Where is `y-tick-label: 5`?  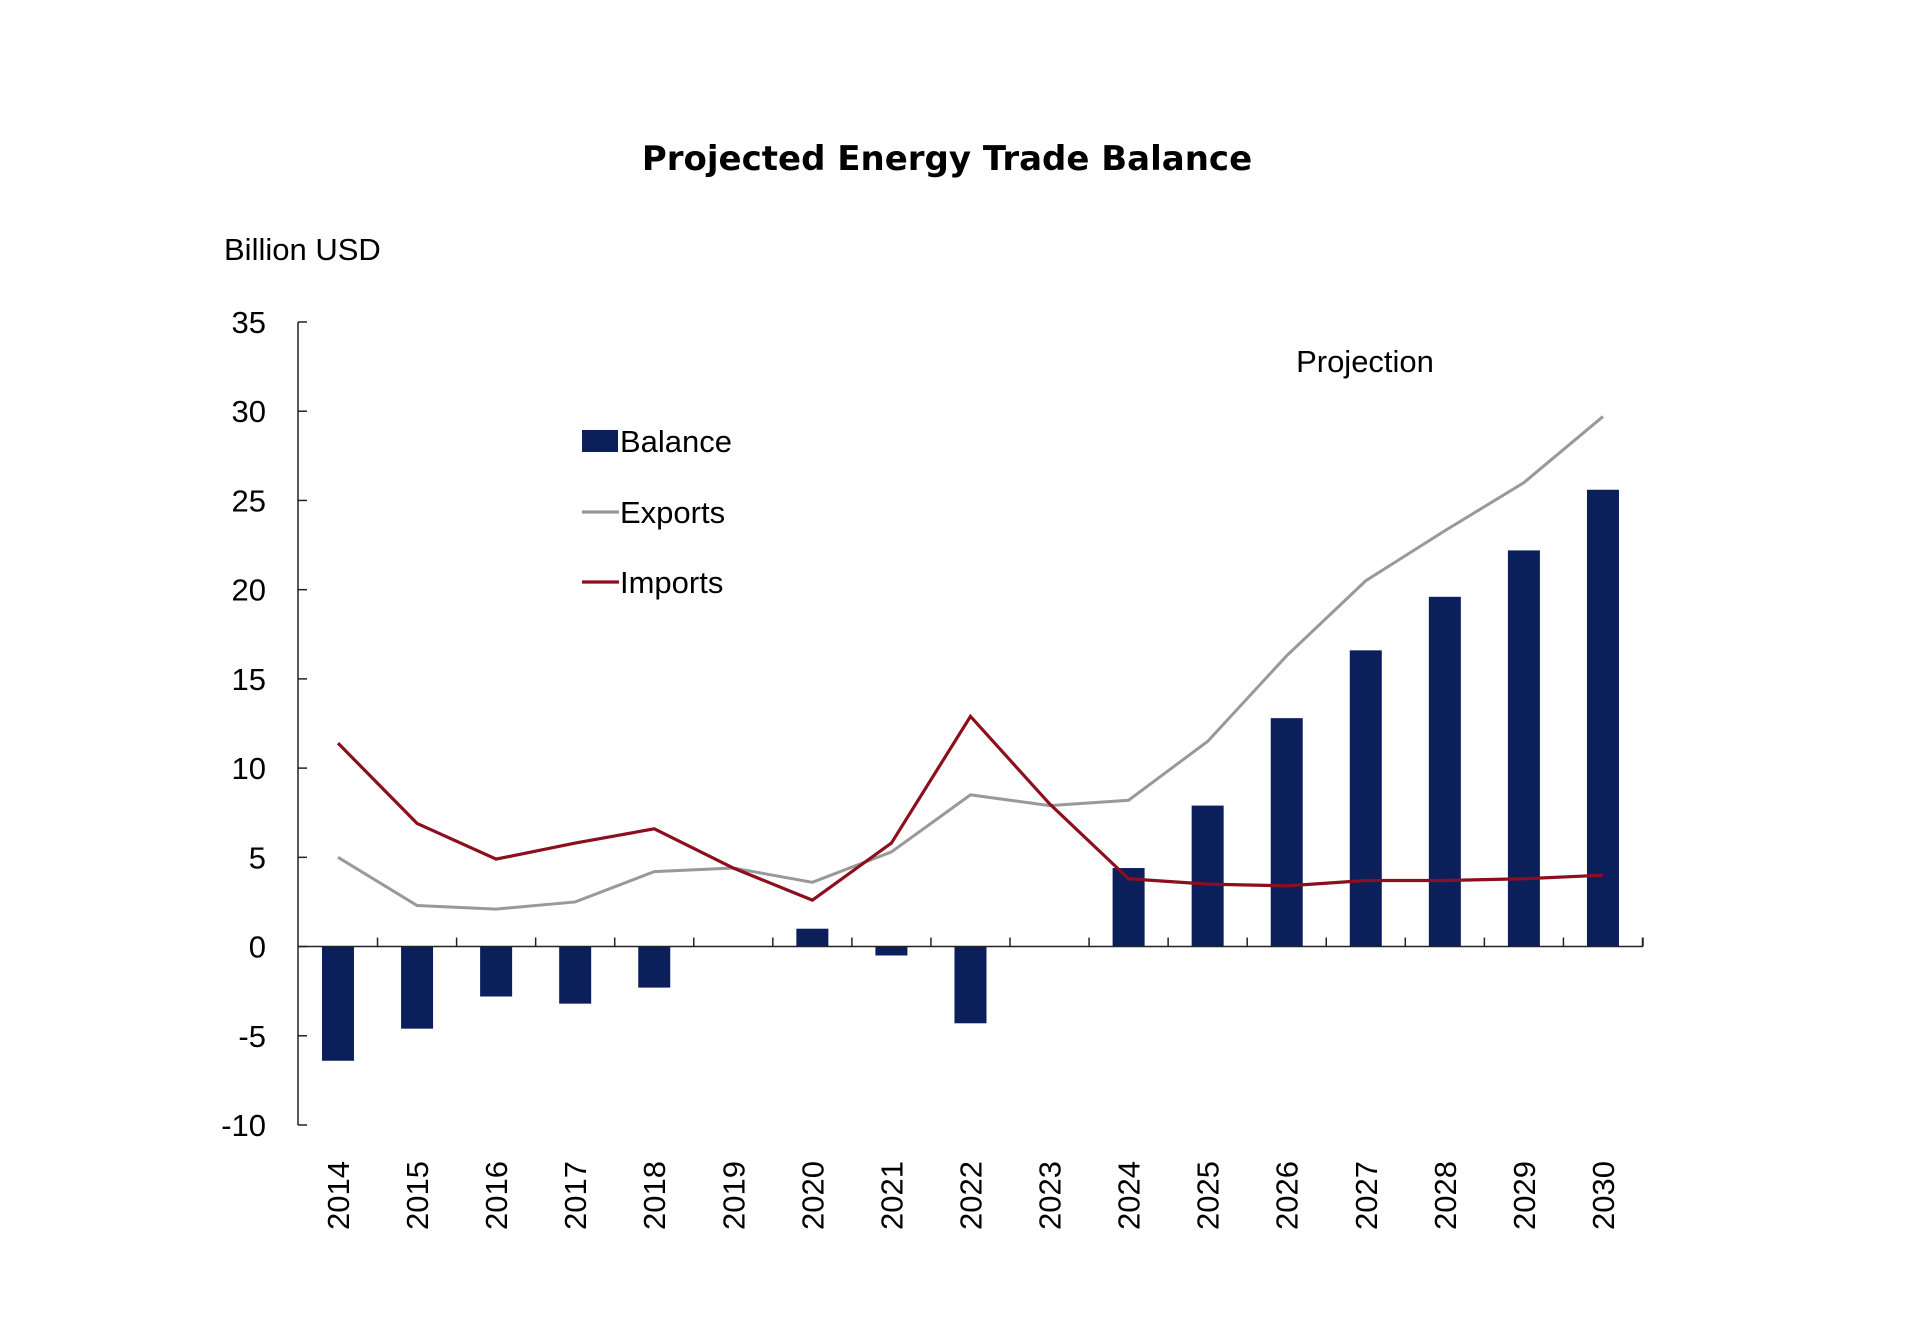
y-tick-label: 5 is located at coordinates (257, 857).